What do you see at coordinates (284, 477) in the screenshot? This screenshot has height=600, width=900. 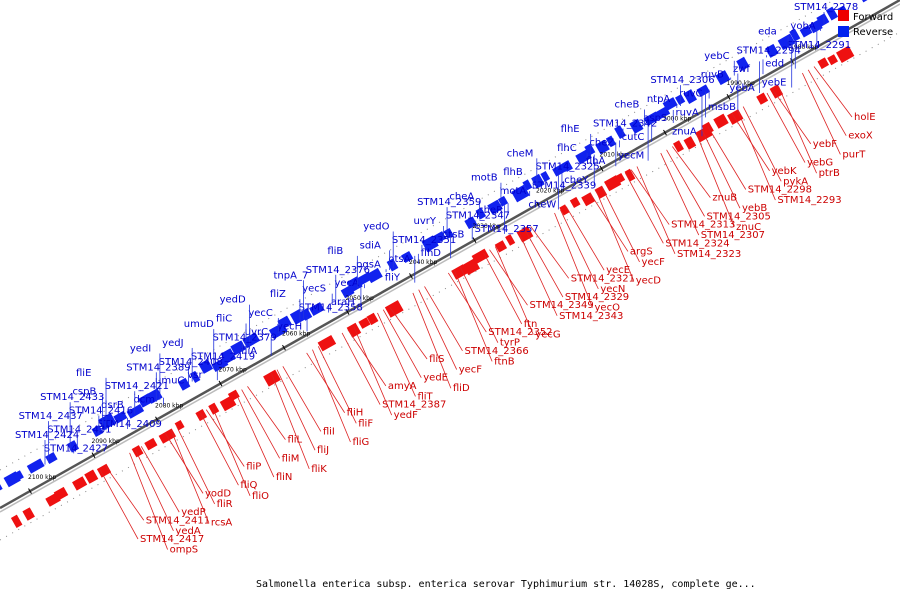 I see `forward-gene-label: fliN` at bounding box center [284, 477].